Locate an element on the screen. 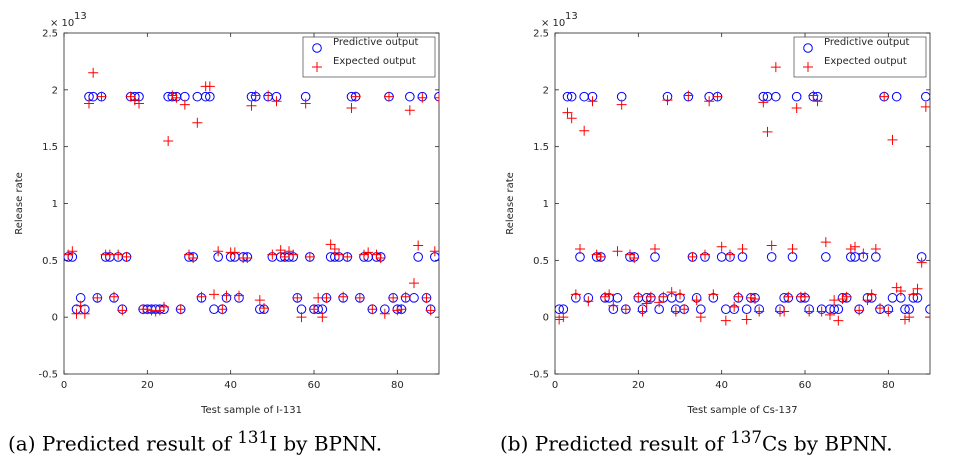  x-axis-label: Test sample of I-131 is located at coordinates (251, 410).